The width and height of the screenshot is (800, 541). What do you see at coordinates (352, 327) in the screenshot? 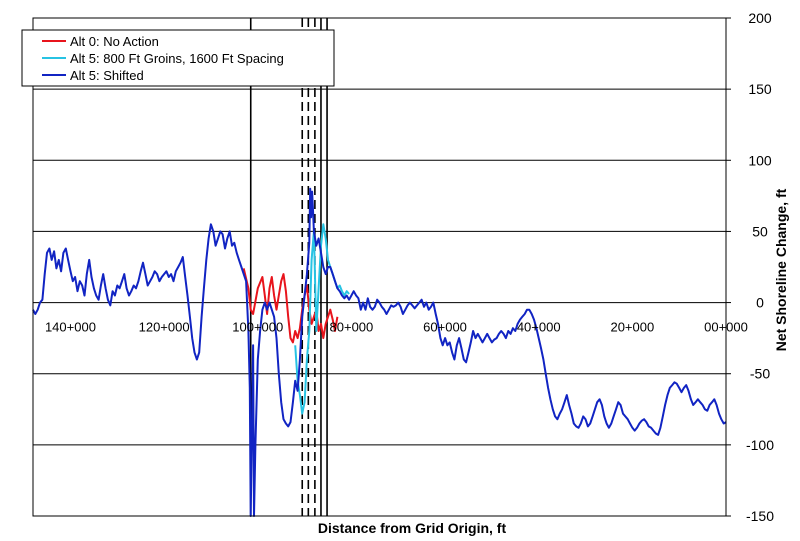
I see `x-tick-label-3: 80+000` at bounding box center [352, 327].